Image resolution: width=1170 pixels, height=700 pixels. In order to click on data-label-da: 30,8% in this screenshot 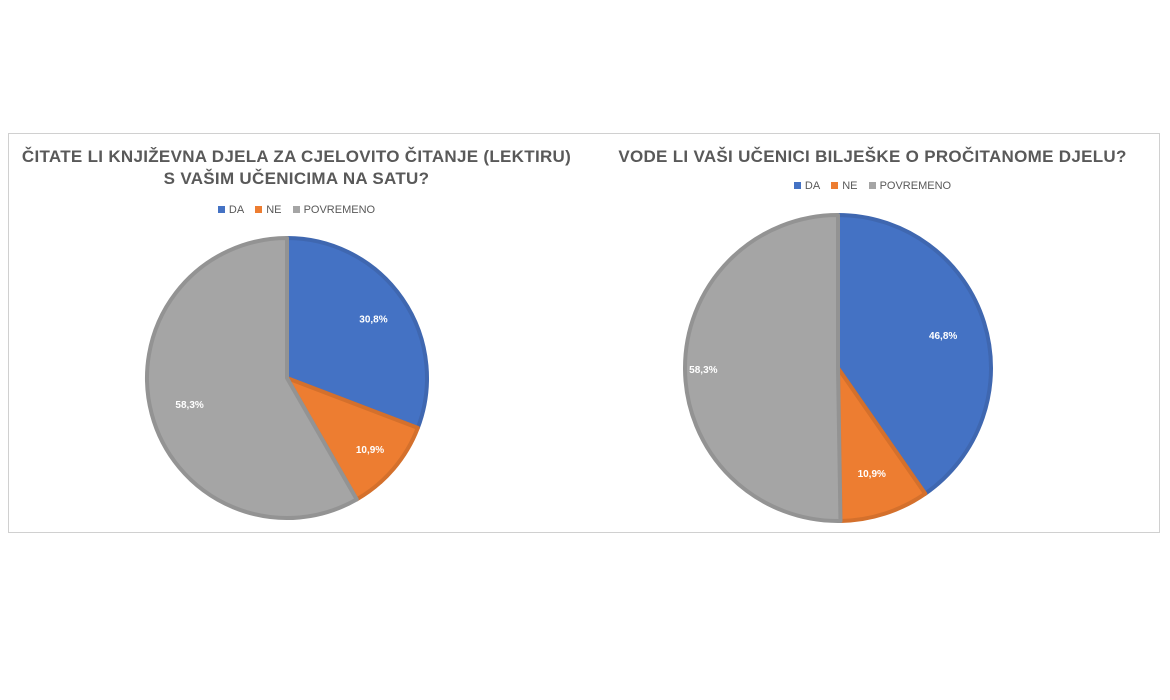, I will do `click(373, 319)`.